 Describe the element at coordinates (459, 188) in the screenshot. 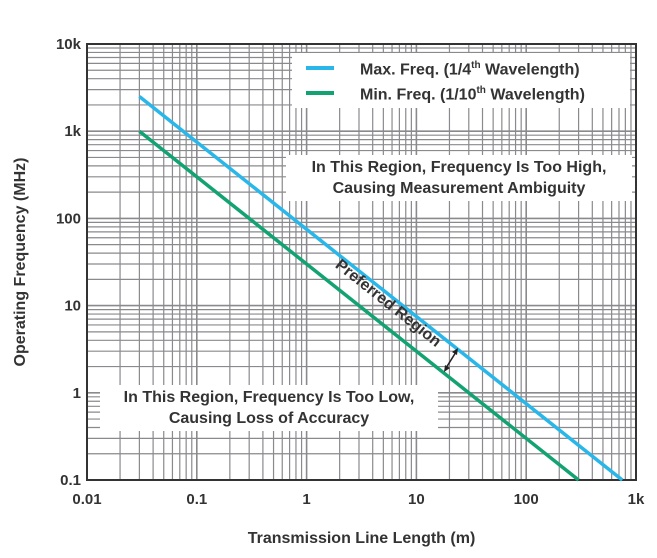

I see `annotation-high-line2: Causing Measurement Ambiguity` at that location.